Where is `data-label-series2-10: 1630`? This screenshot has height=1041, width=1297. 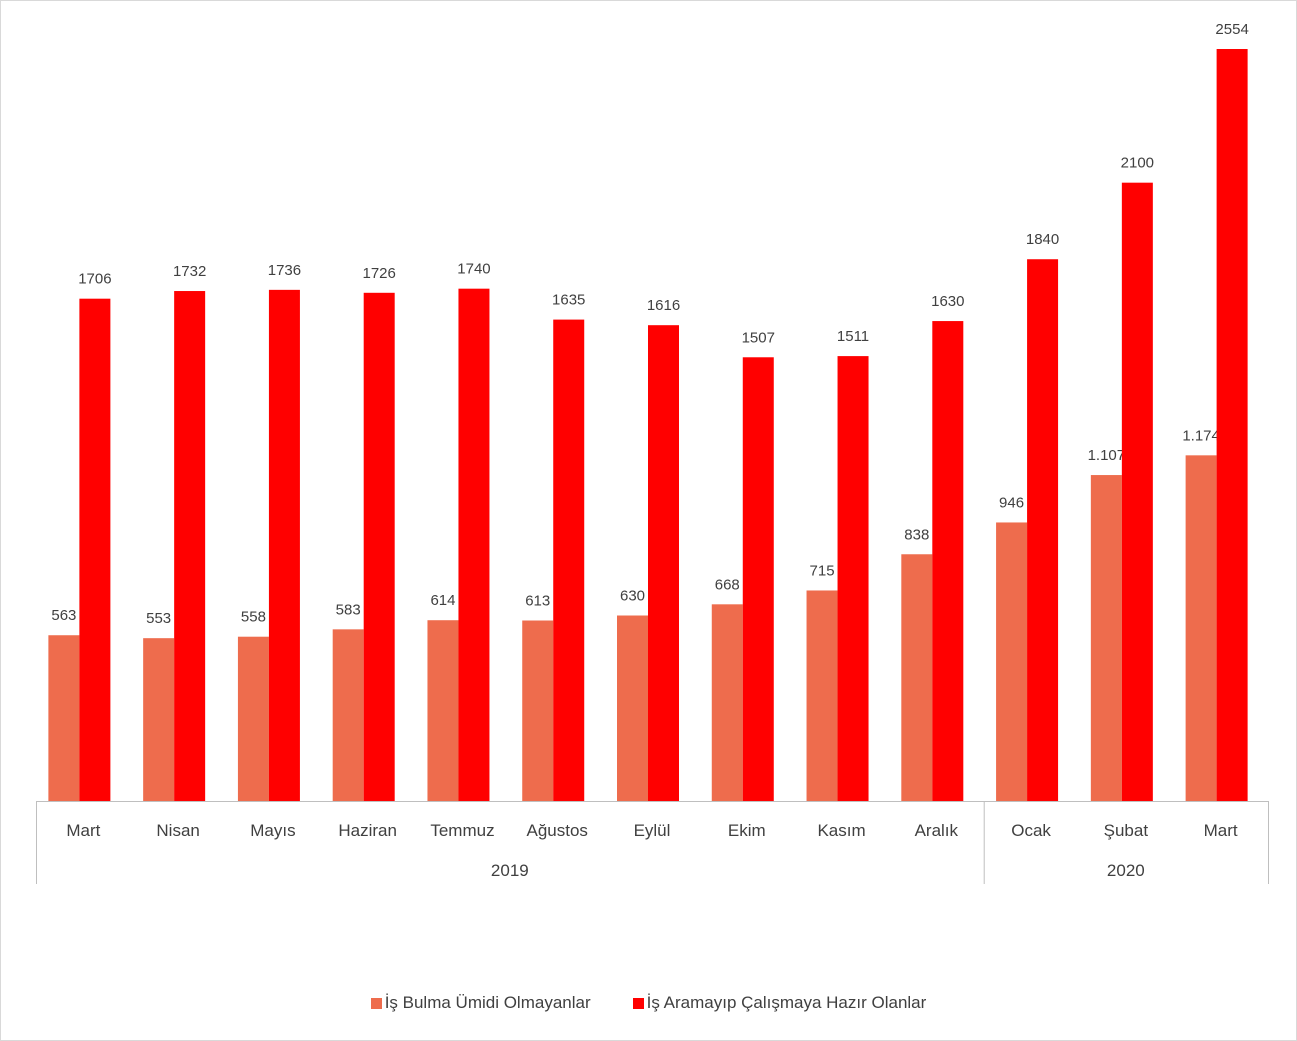
data-label-series2-10: 1630 is located at coordinates (947, 301).